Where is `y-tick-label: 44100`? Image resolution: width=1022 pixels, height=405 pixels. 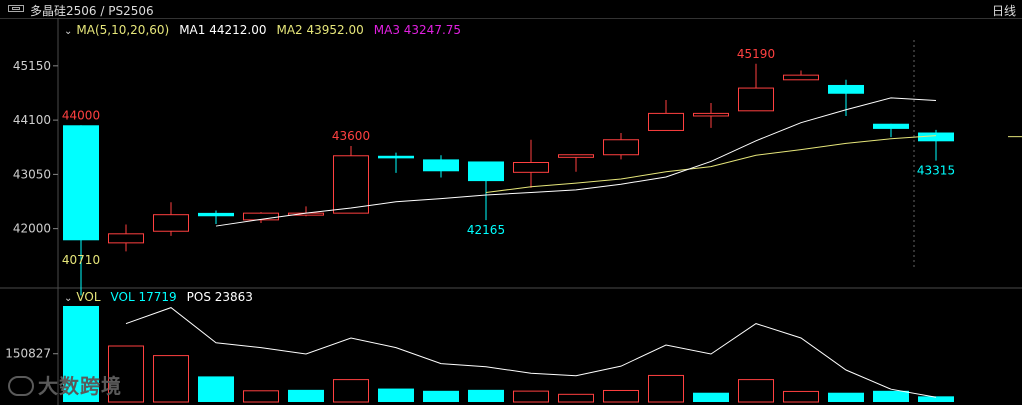 y-tick-label: 44100 is located at coordinates (32, 120).